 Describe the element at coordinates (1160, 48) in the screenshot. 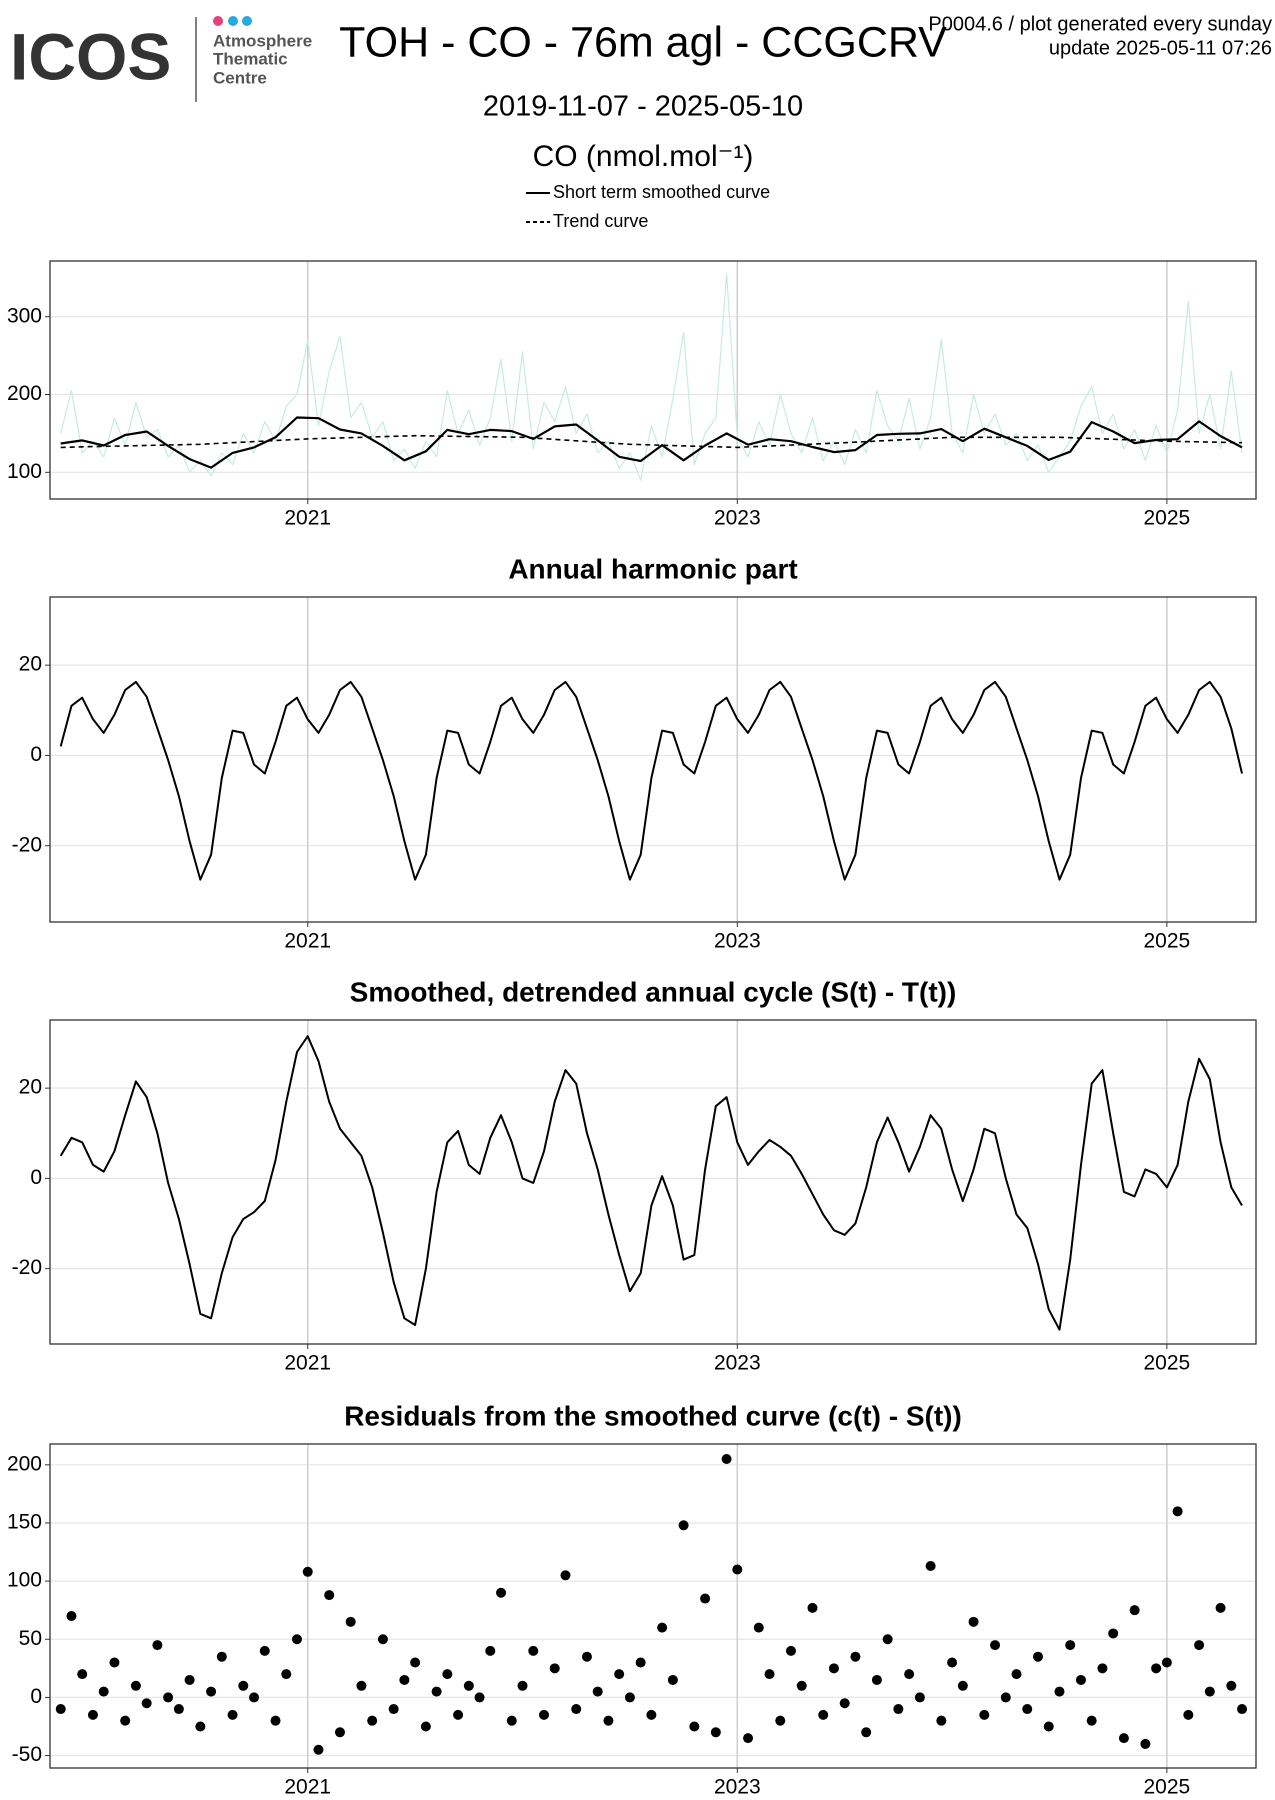

I see `update-time: update 2025-05-11 07:26` at that location.